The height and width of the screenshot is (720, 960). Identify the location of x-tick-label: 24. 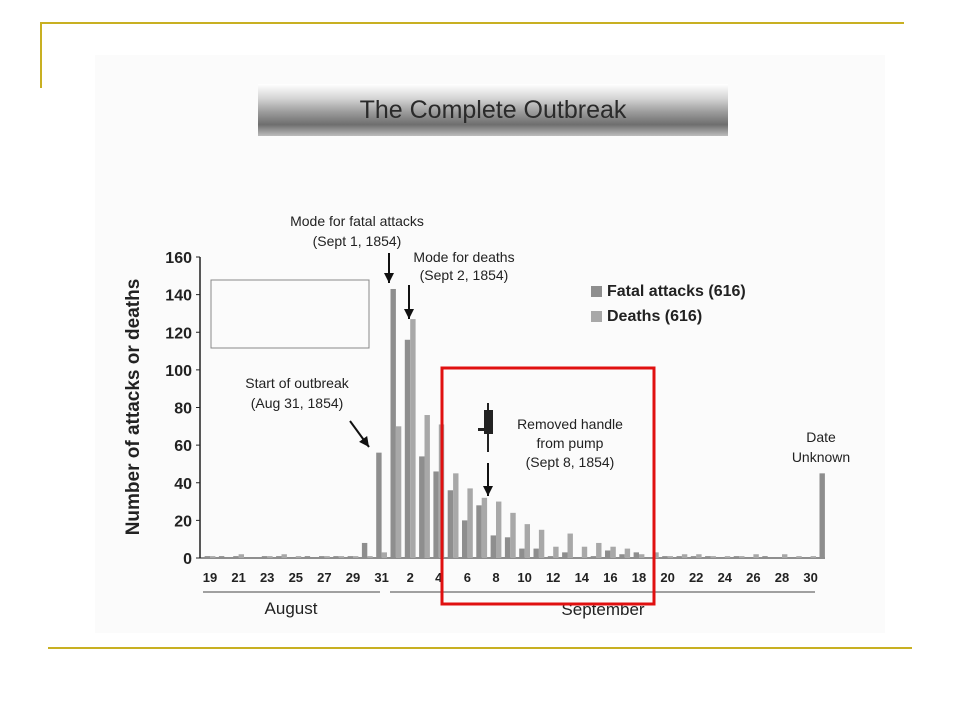
(725, 577).